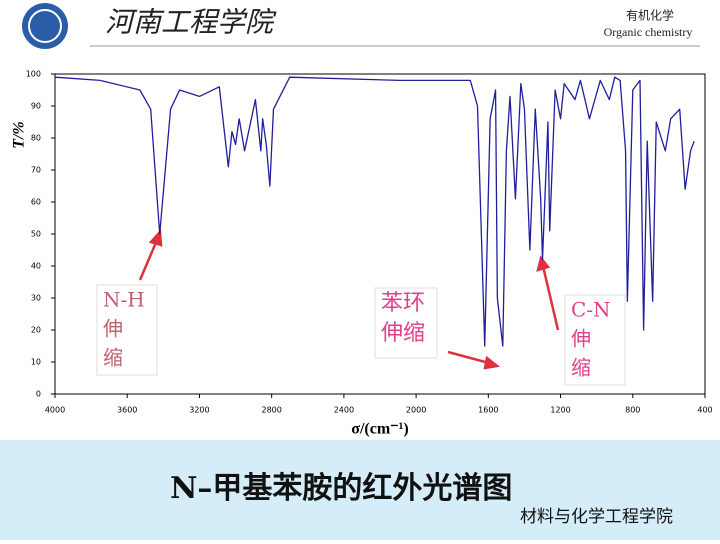 The image size is (720, 544). Describe the element at coordinates (38, 394) in the screenshot. I see `y-tick-label: 0` at that location.